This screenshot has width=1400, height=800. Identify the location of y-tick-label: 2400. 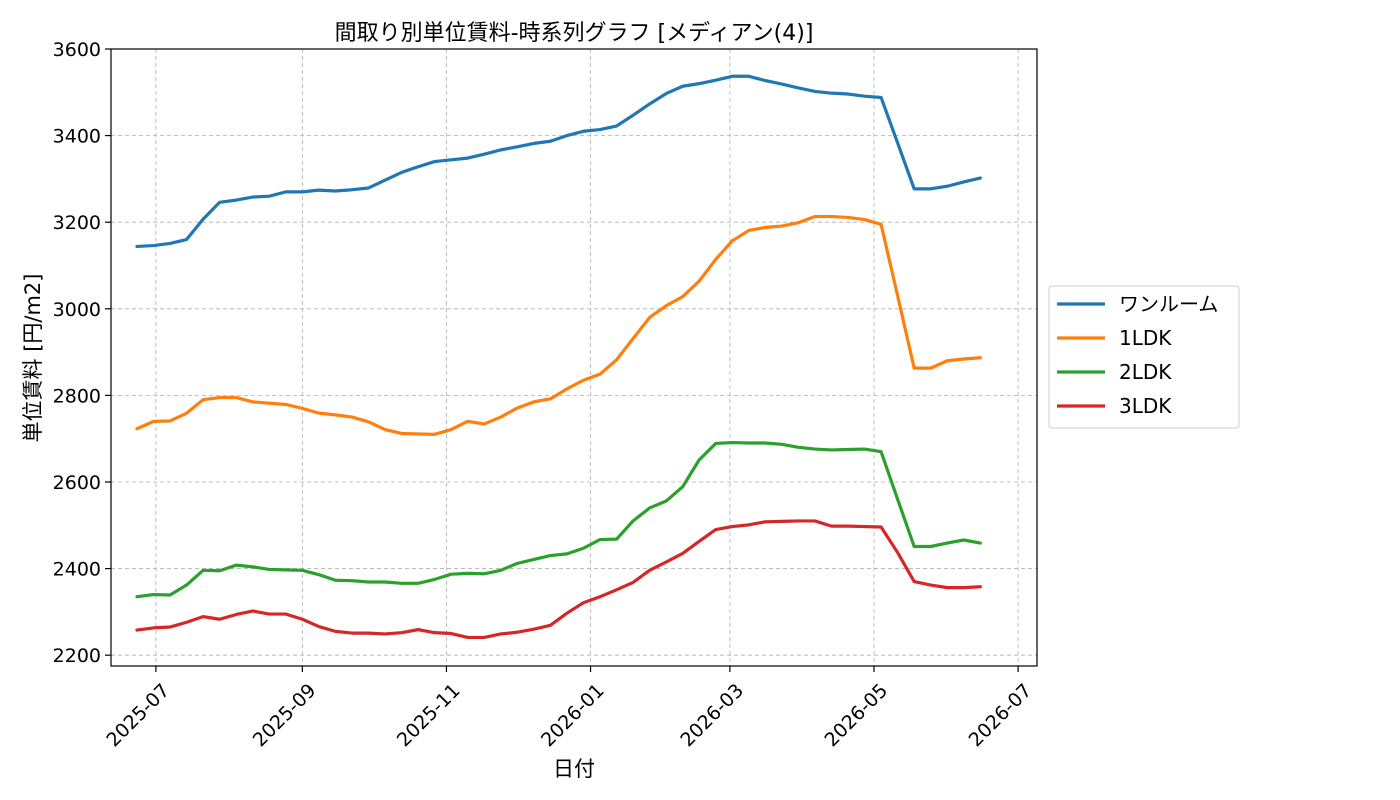
(77, 570).